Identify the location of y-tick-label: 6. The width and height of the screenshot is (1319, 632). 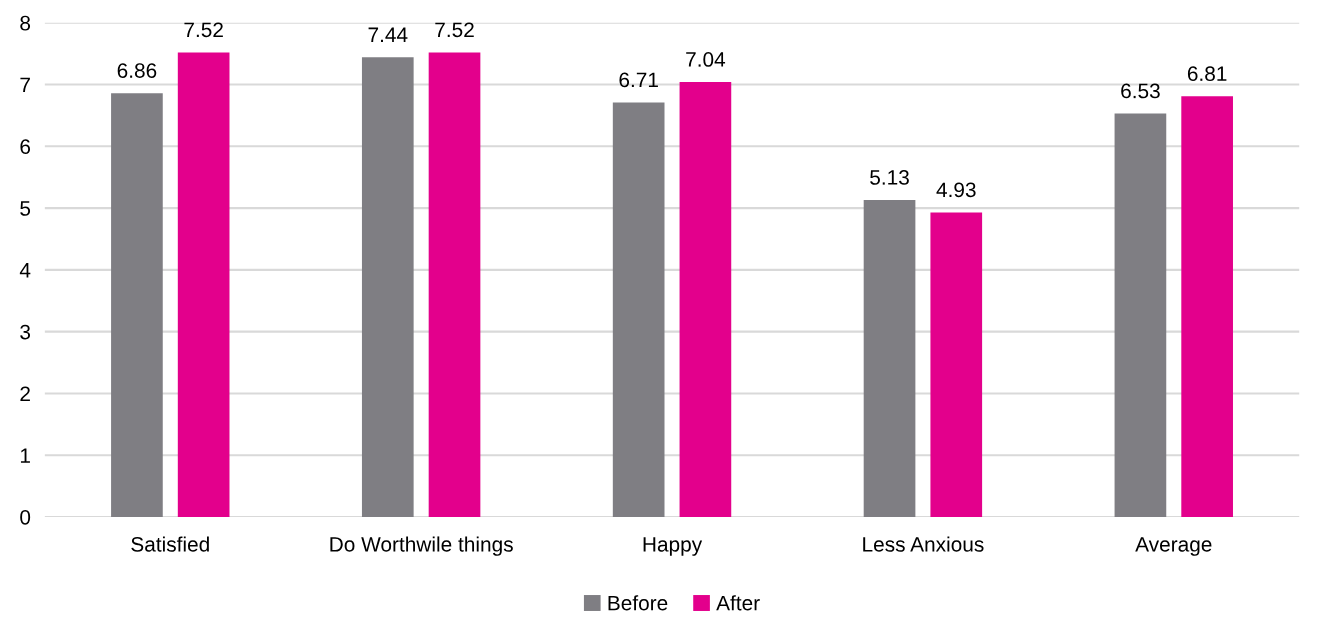
(25, 147).